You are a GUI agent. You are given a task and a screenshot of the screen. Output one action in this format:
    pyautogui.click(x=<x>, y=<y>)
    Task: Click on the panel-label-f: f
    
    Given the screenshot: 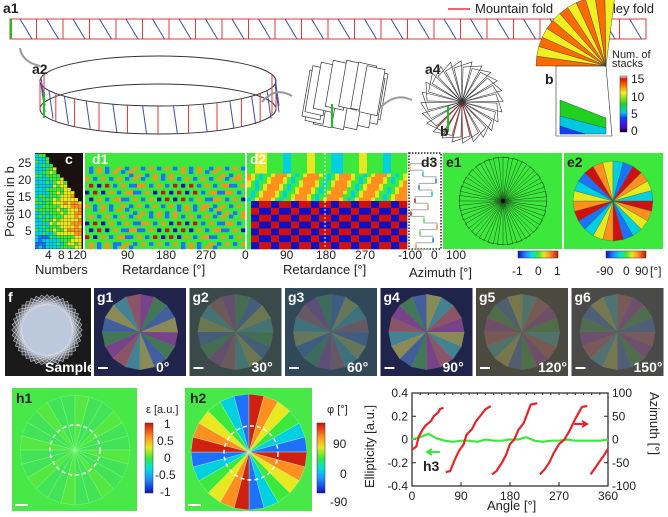 What is the action you would take?
    pyautogui.click(x=10, y=297)
    